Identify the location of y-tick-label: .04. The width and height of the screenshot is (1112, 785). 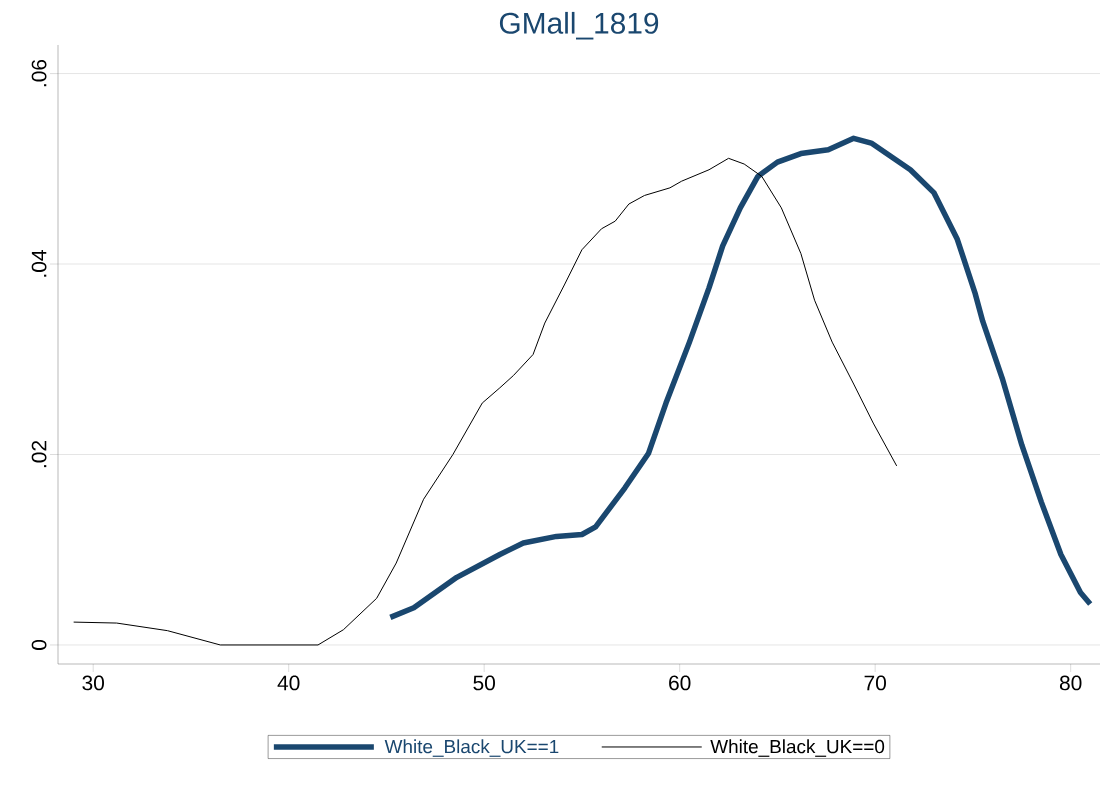
(39, 263).